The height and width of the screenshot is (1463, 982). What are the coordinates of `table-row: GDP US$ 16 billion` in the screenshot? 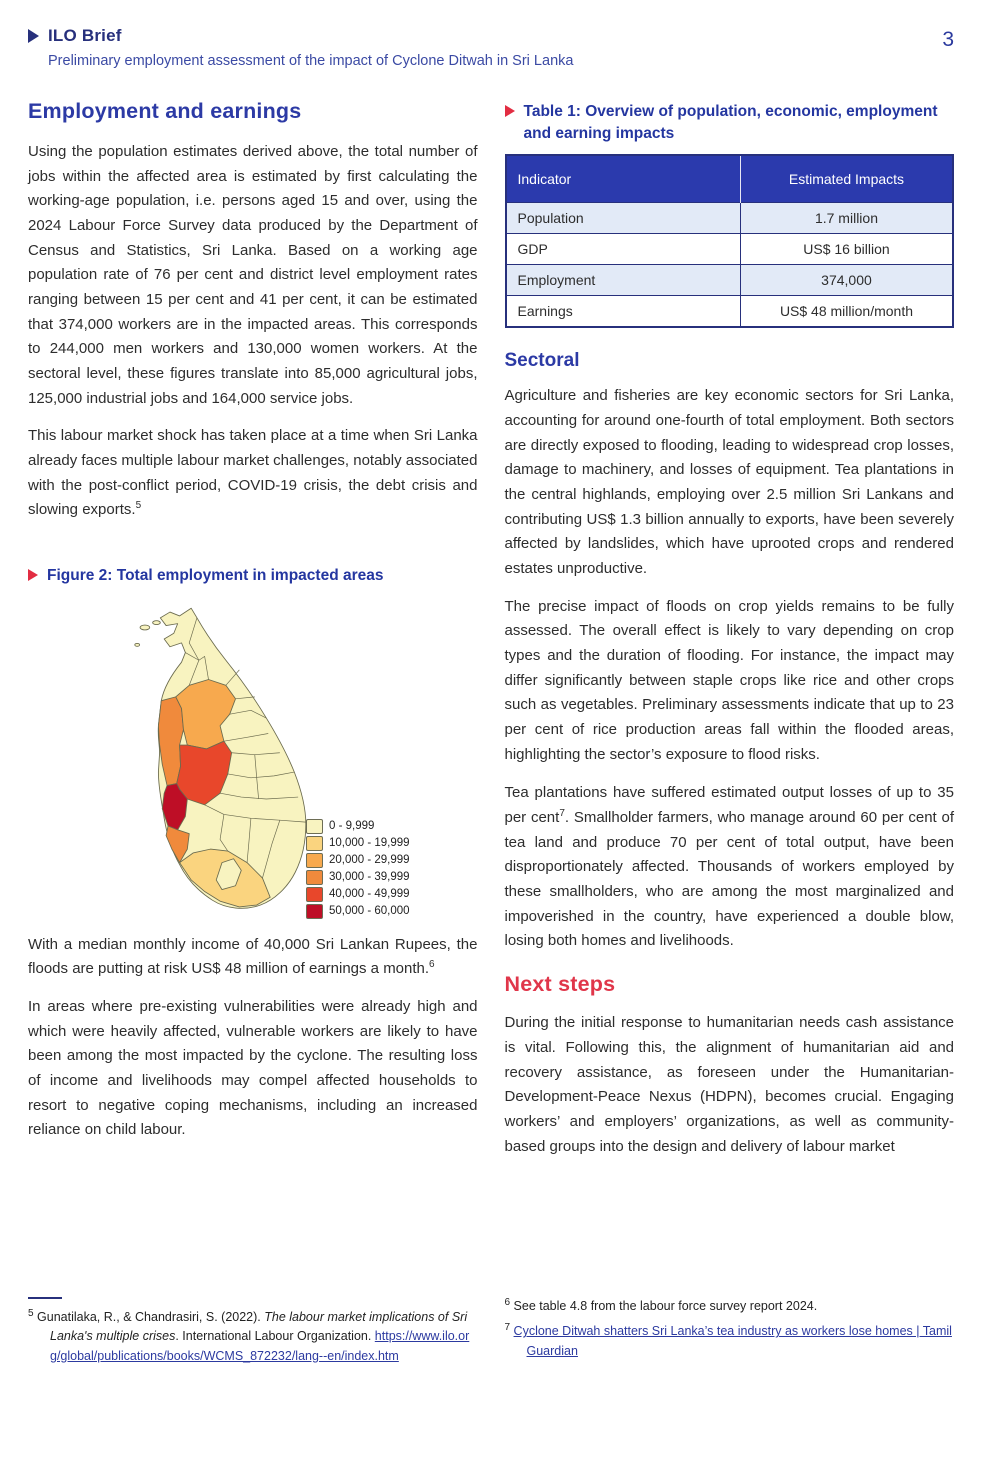 It's located at (729, 249).